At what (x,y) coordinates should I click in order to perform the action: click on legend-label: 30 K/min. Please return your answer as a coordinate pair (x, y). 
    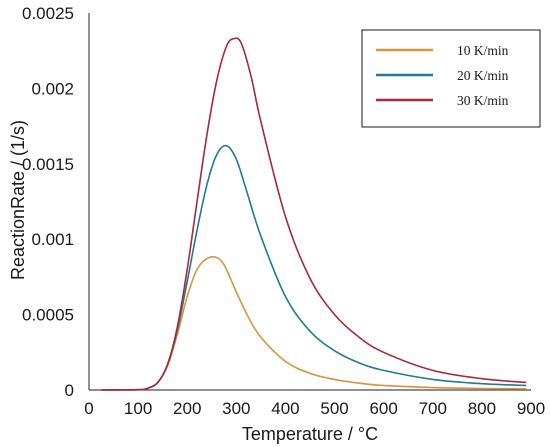
    Looking at the image, I should click on (483, 100).